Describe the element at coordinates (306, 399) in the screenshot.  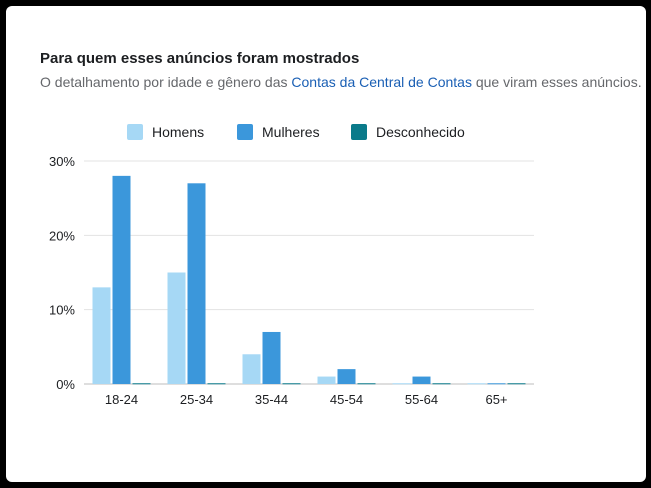
I see `x-axis: 18-24 25-34 35-44 45-54 55-64 65+` at that location.